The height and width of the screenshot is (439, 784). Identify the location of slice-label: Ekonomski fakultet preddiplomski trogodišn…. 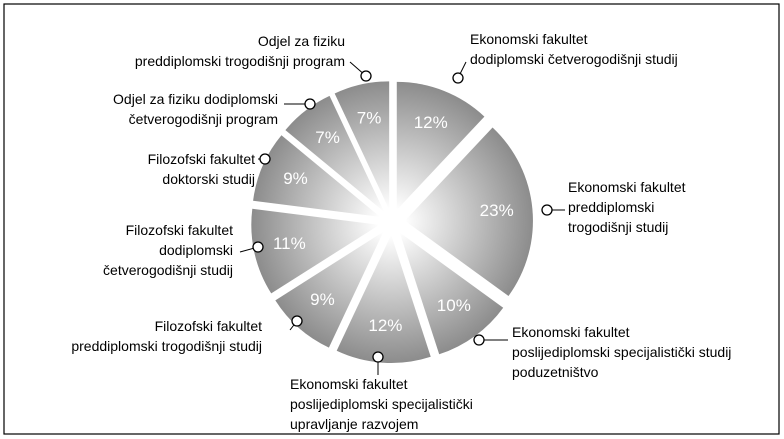
(627, 207).